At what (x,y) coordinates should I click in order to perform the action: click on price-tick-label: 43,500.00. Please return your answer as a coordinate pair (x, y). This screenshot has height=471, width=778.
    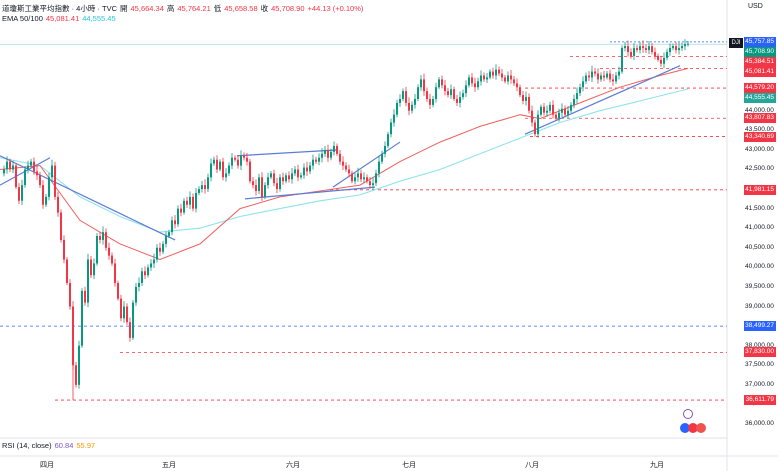
    Looking at the image, I should click on (759, 130).